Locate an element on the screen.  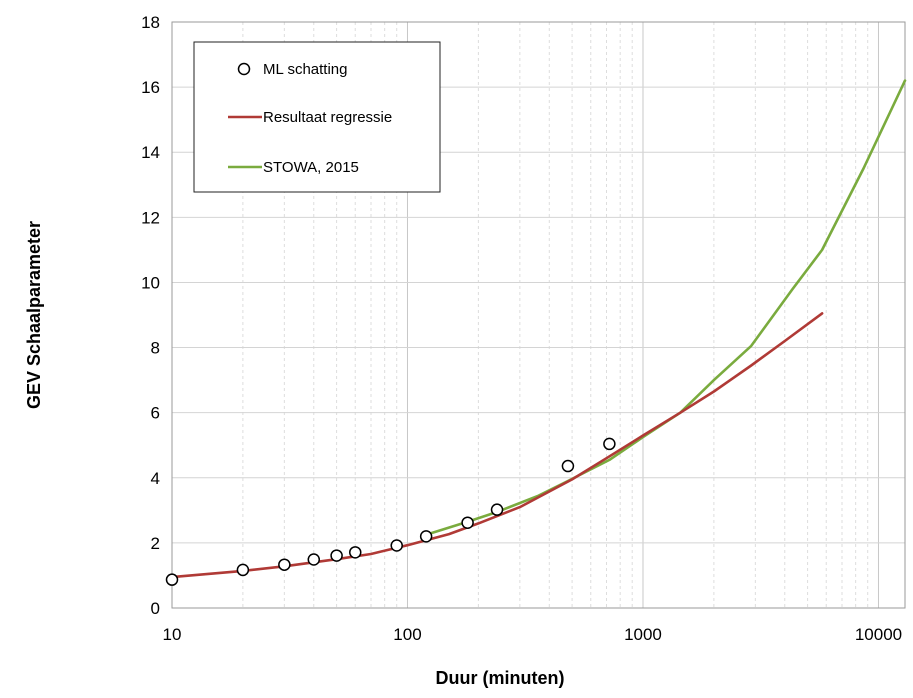
legend-label-stowa-2015: STOWA, 2015 is located at coordinates (311, 167).